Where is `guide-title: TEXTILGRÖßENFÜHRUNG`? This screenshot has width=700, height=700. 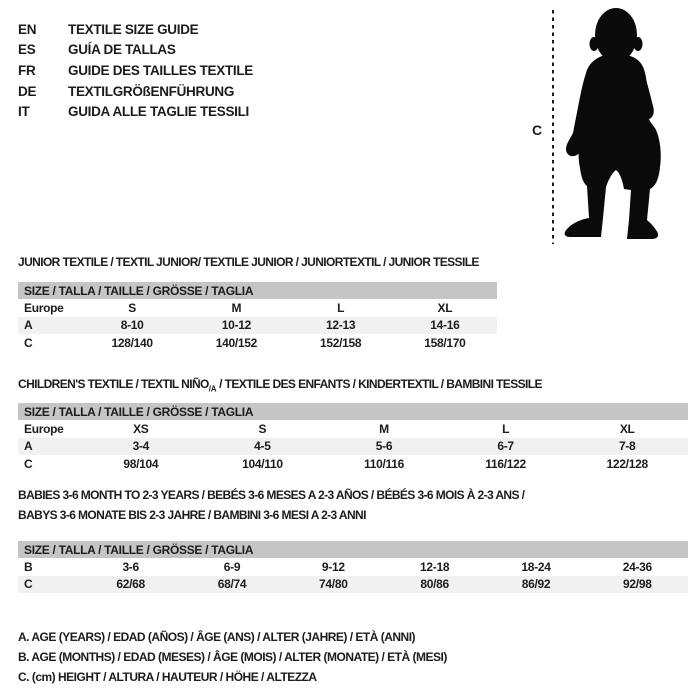 guide-title: TEXTILGRÖßENFÜHRUNG is located at coordinates (151, 91).